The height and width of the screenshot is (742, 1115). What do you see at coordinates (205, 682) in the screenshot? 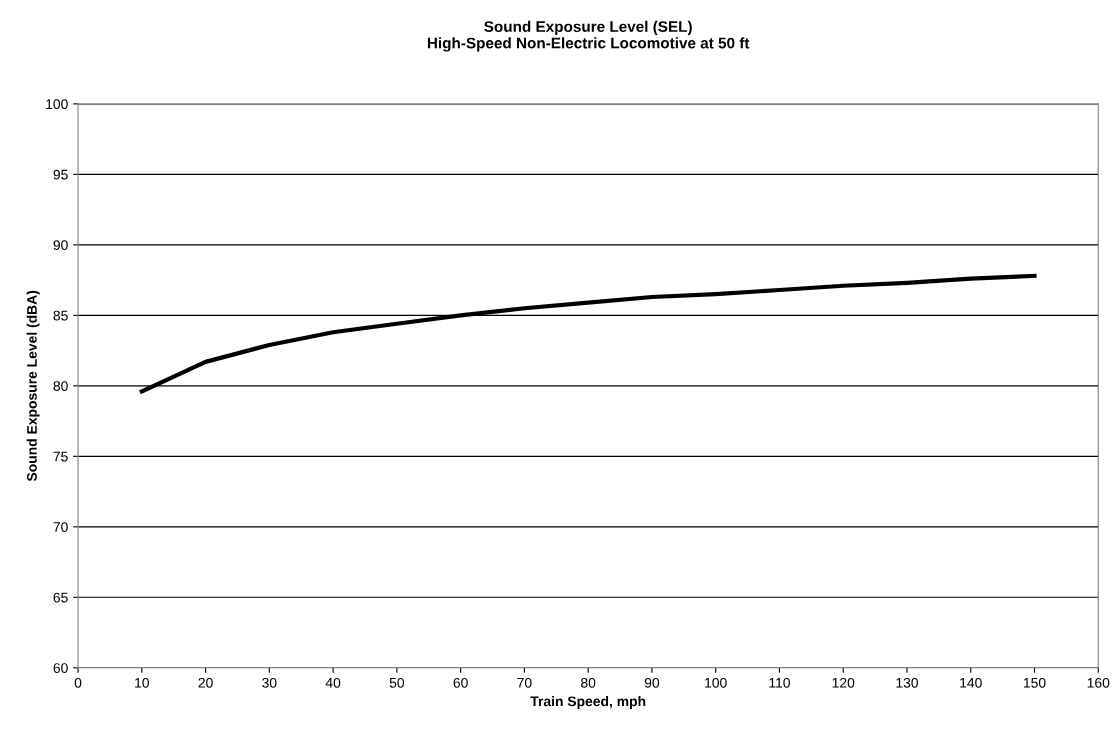
I see `x-tick-label: 20` at bounding box center [205, 682].